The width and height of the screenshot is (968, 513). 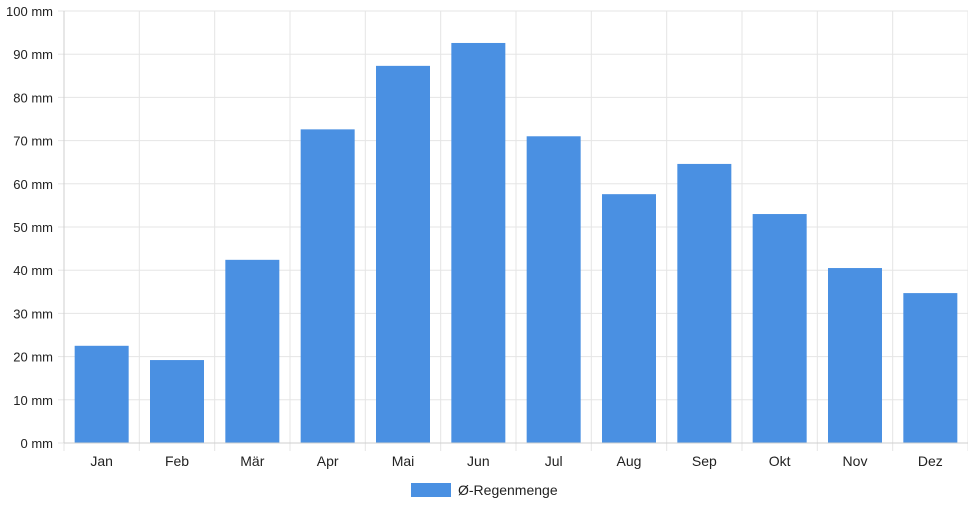 What do you see at coordinates (33, 227) in the screenshot?
I see `y-tick-label: 50 mm` at bounding box center [33, 227].